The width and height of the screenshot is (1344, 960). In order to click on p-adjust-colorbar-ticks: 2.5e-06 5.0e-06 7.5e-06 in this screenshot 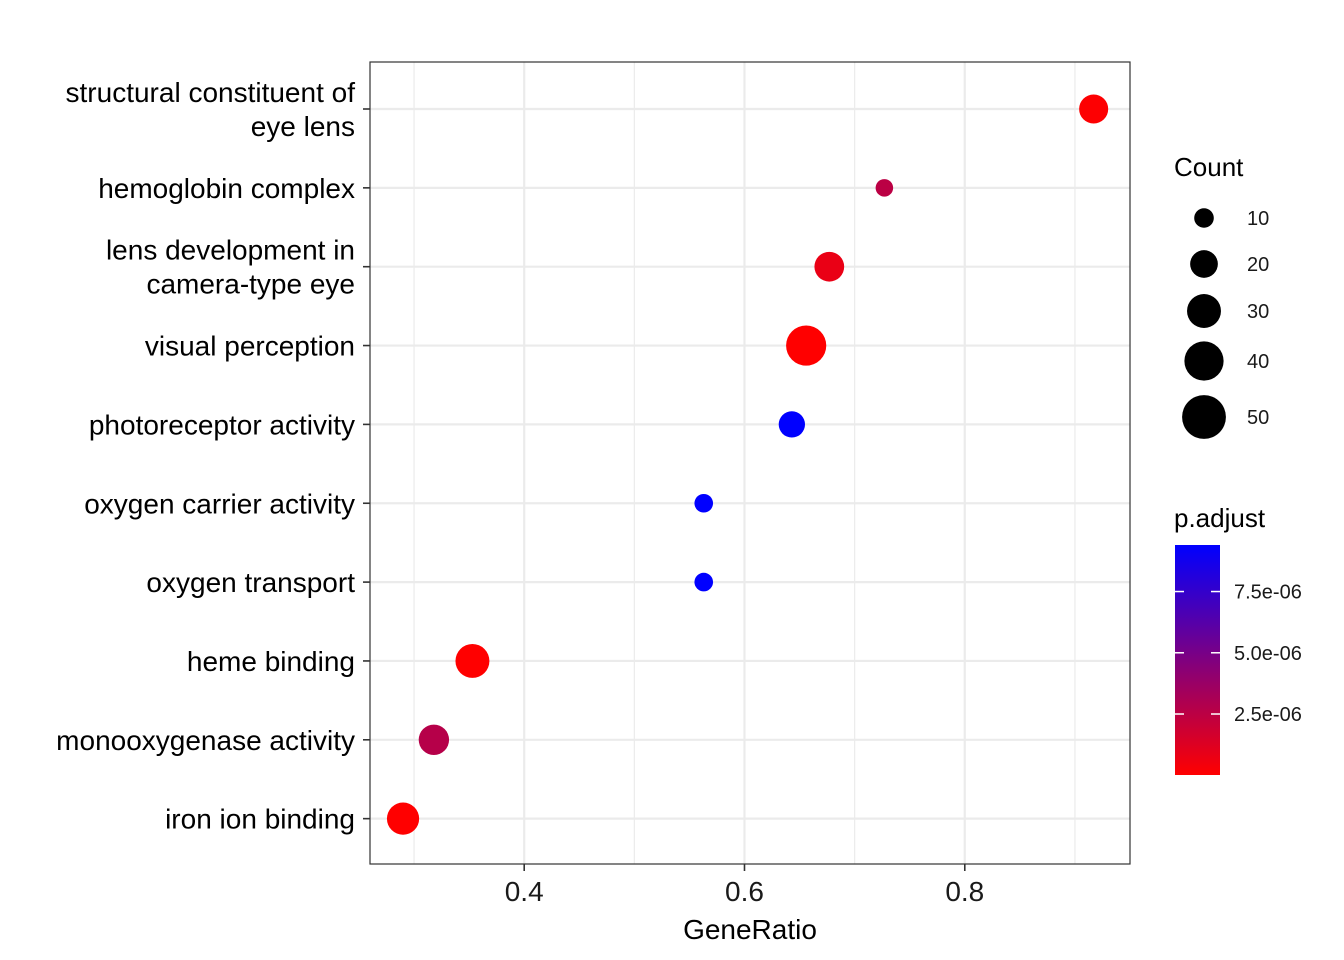, I will do `click(1238, 654)`.